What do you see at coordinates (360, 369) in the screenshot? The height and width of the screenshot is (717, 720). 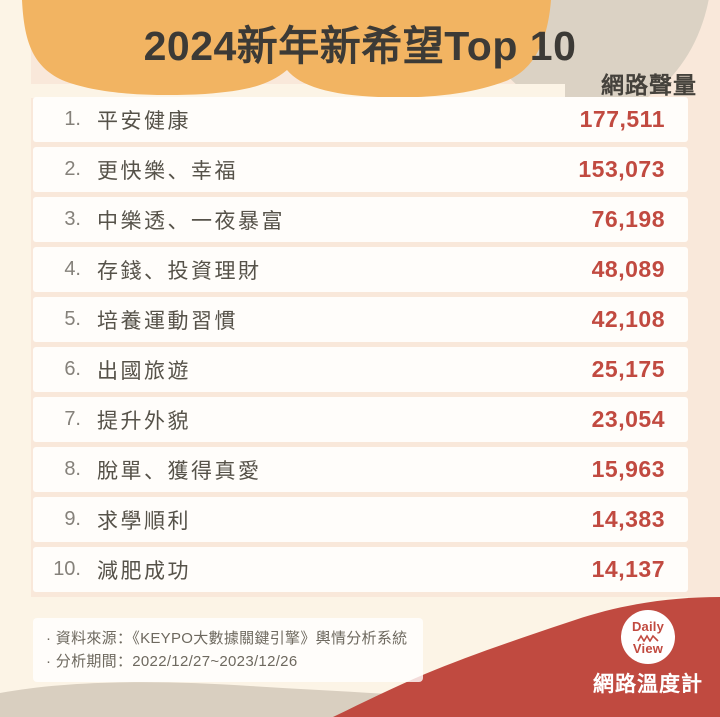 I see `table-row: 6. 出國旅遊 25,175` at bounding box center [360, 369].